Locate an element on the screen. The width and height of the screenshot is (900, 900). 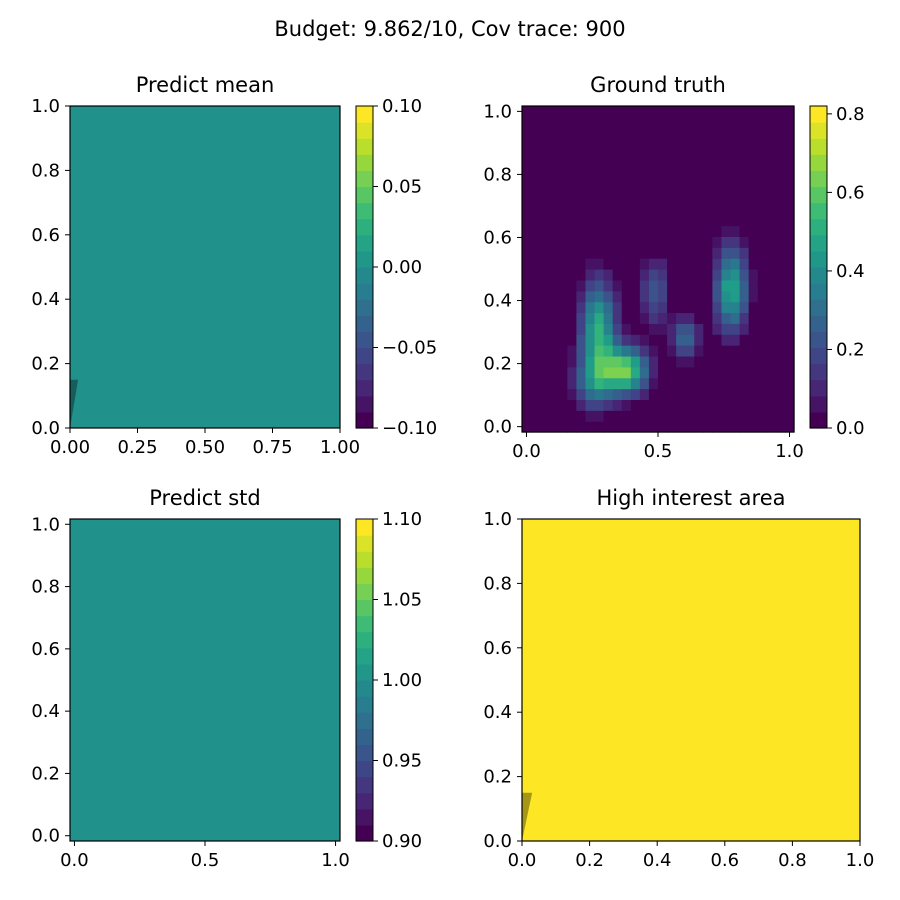
figure-suptitle: Budget: 9.862/10, Cov trace: 900 is located at coordinates (449, 29).